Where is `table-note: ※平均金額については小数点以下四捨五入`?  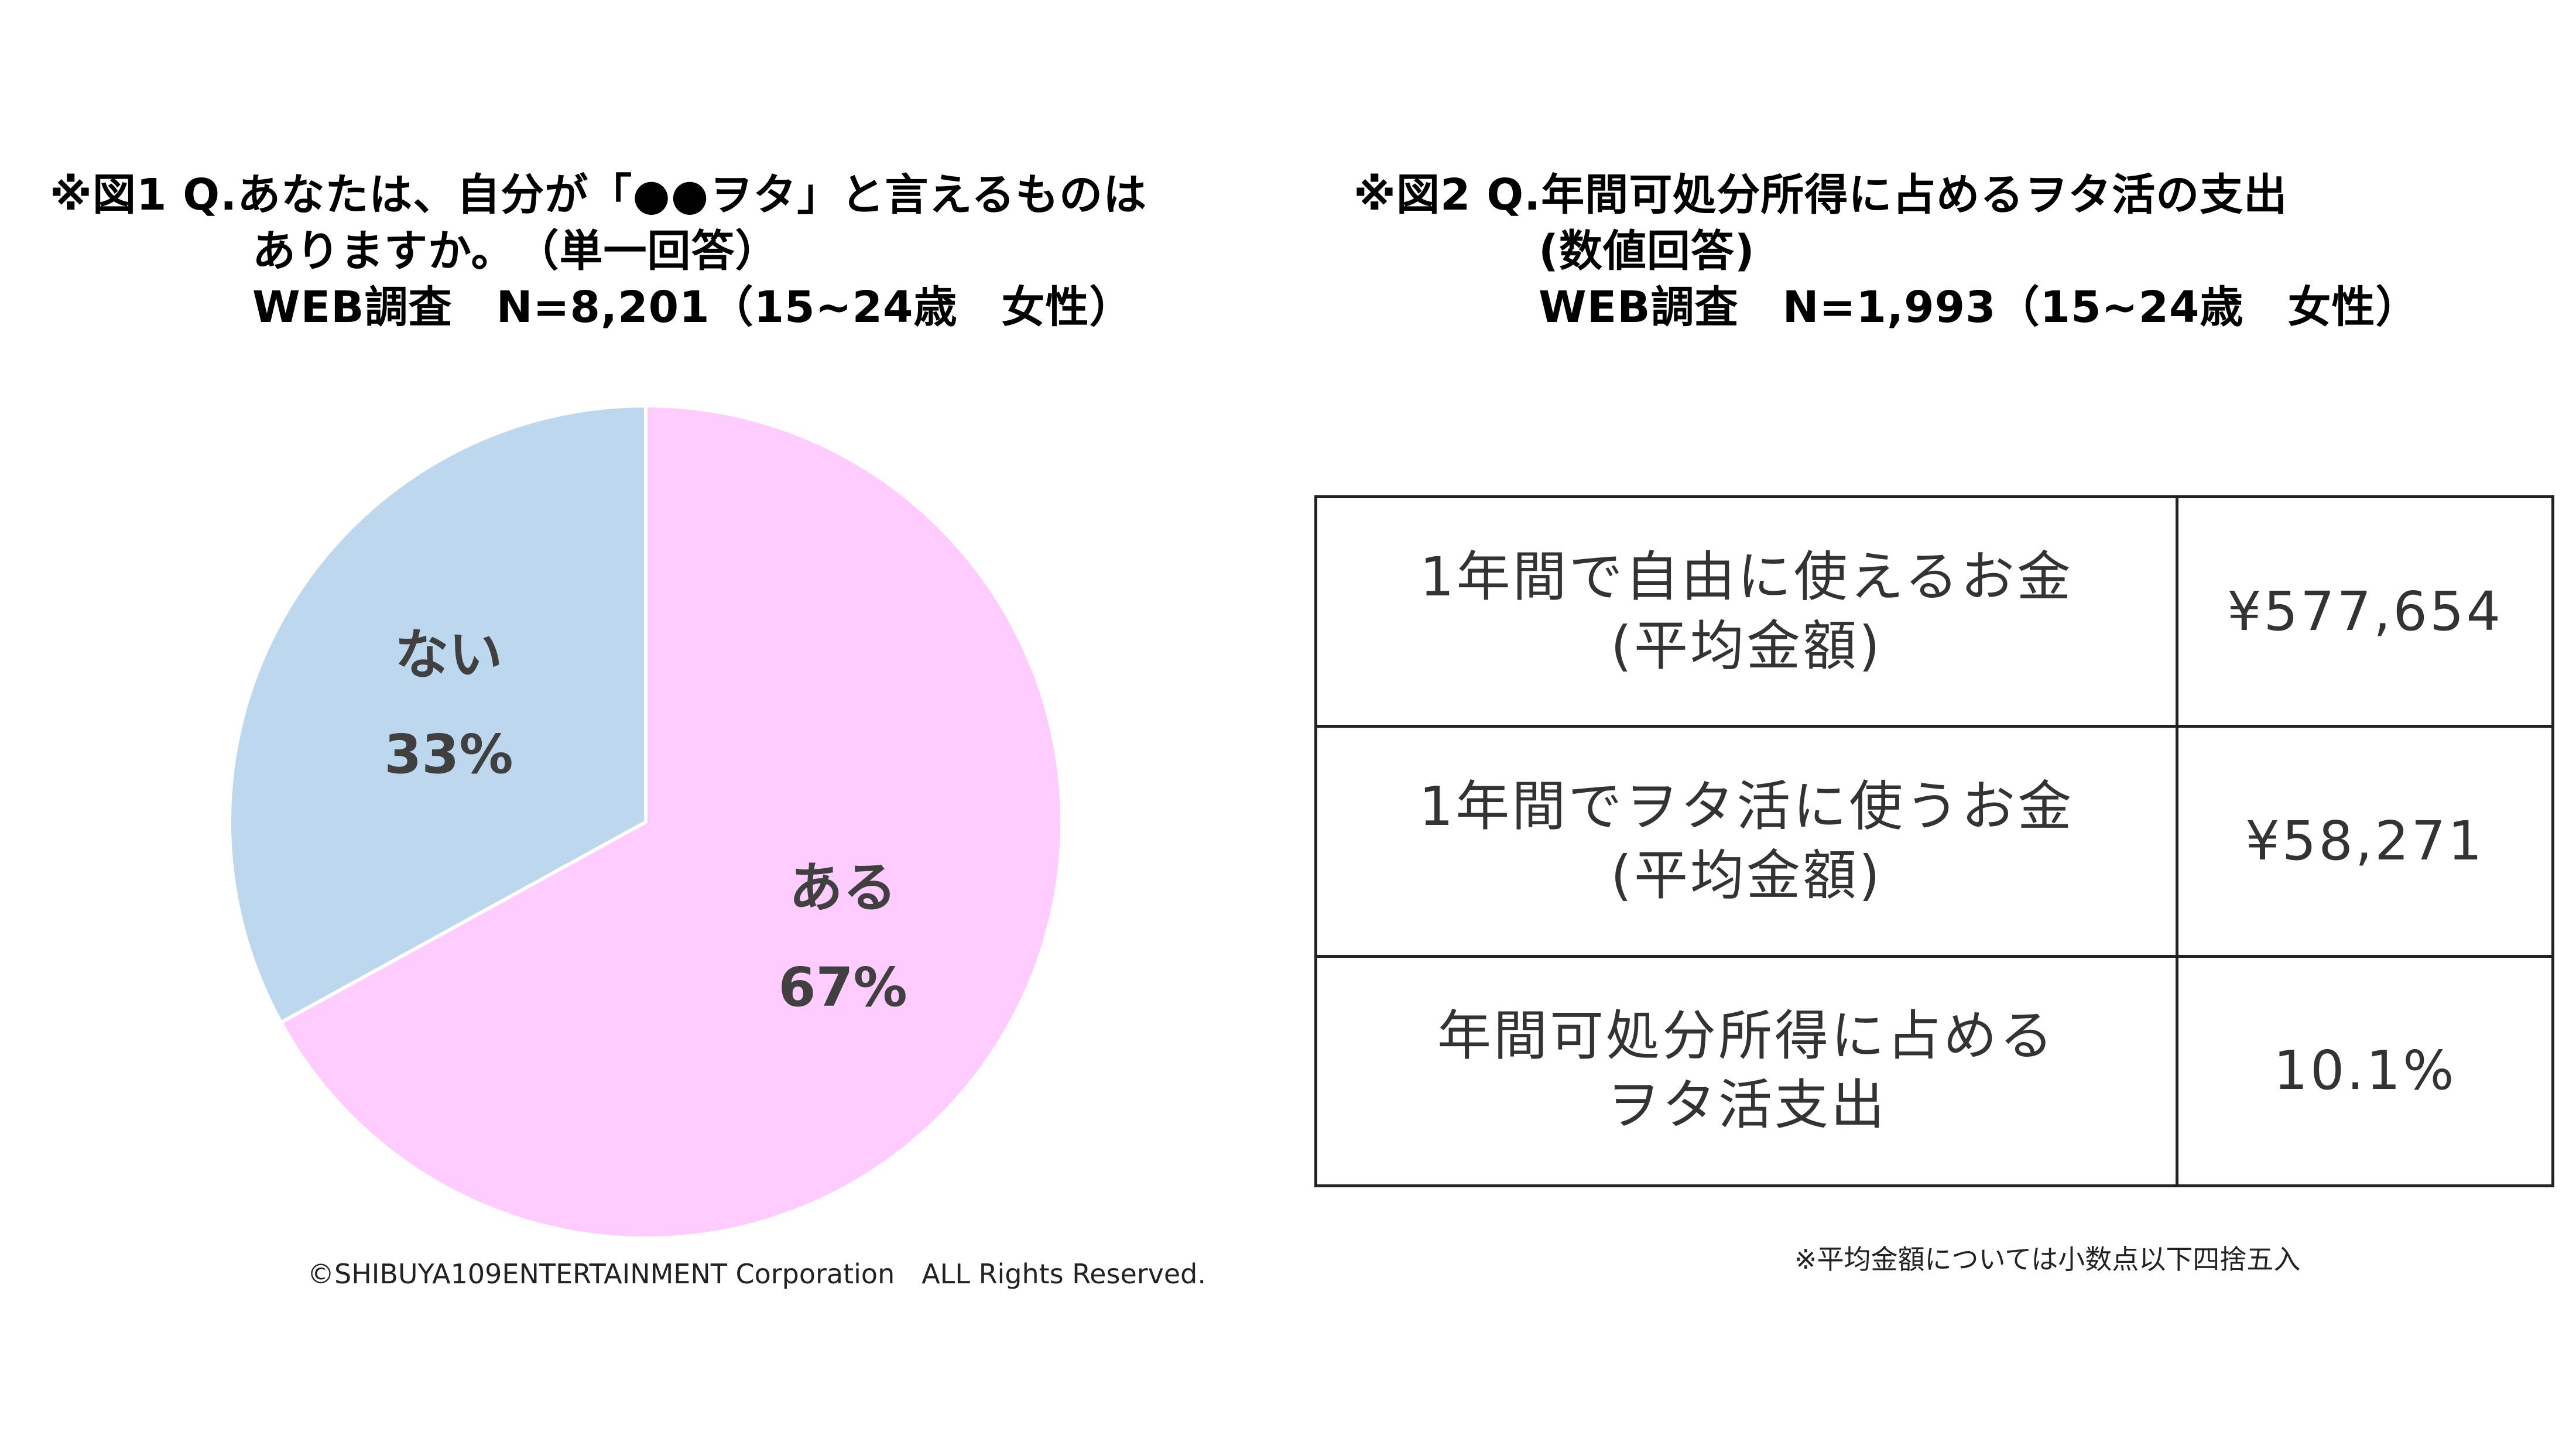 table-note: ※平均金額については小数点以下四捨五入 is located at coordinates (2047, 1259).